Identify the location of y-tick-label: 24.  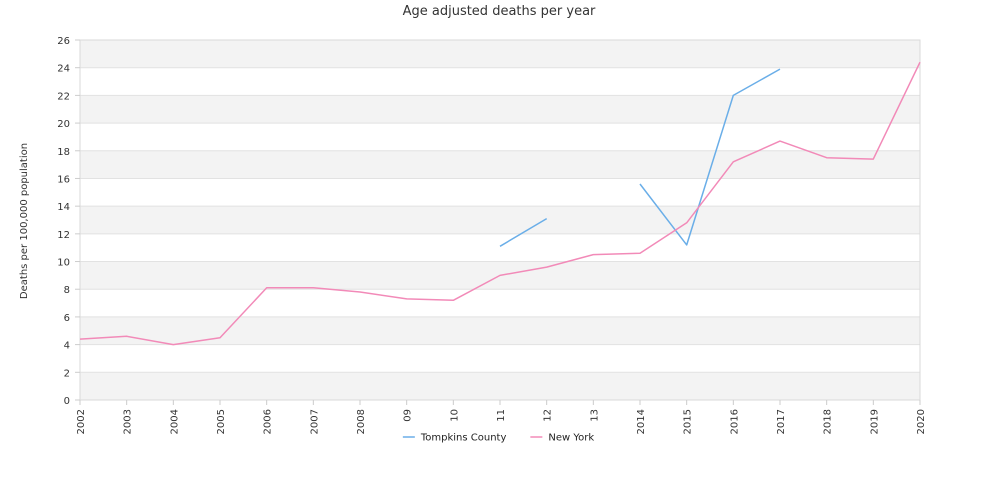
(63, 69).